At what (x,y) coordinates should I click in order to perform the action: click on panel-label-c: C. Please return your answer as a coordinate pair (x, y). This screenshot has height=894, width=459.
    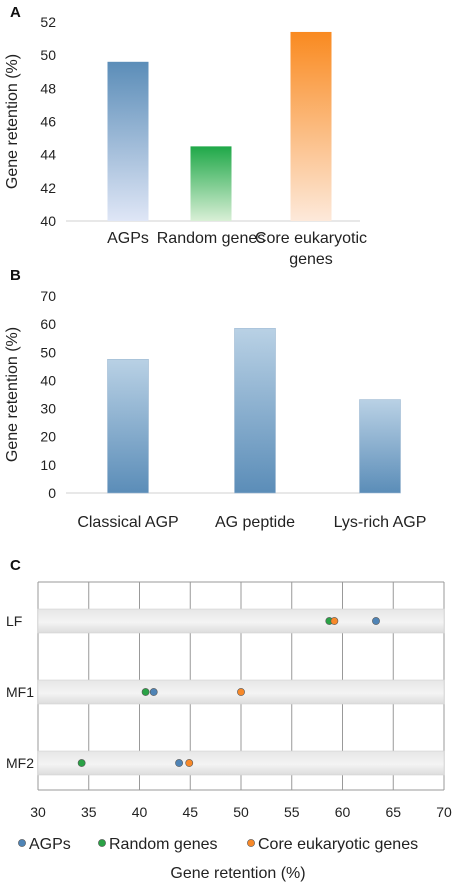
    Looking at the image, I should click on (15, 565).